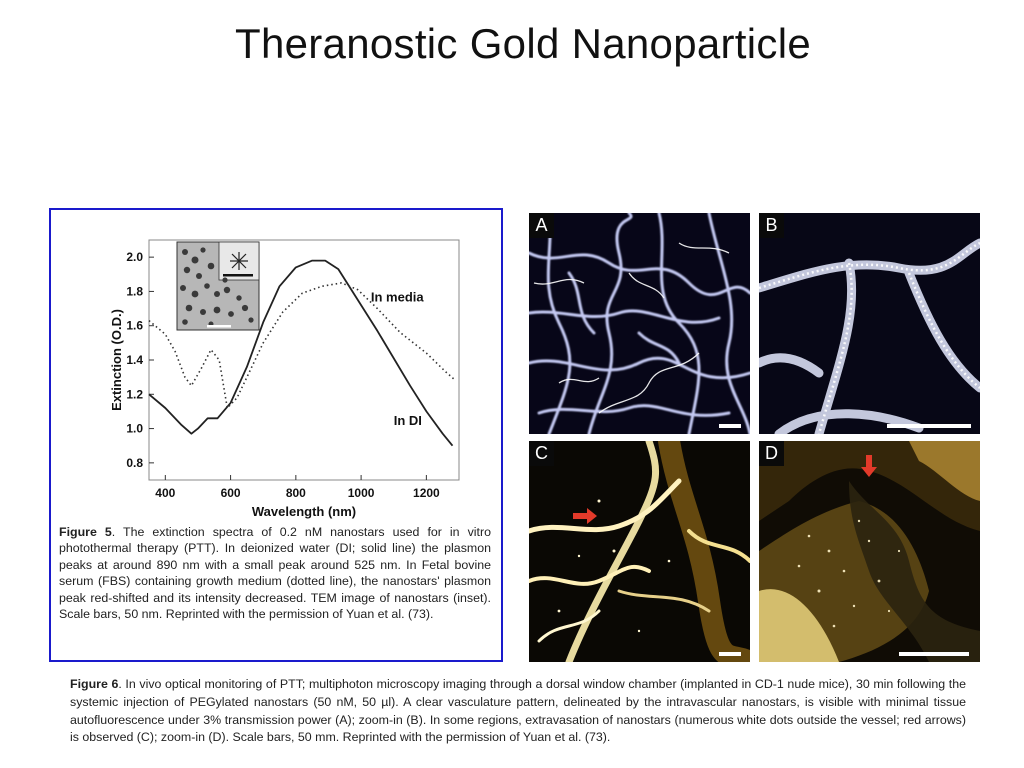 The width and height of the screenshot is (1024, 768). I want to click on slide-title: Theranostic Gold Nanoparticle, so click(523, 43).